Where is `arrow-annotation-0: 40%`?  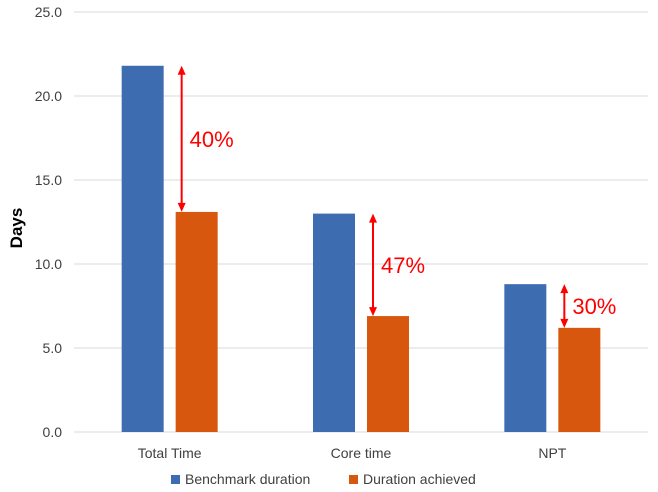
arrow-annotation-0: 40% is located at coordinates (205, 138).